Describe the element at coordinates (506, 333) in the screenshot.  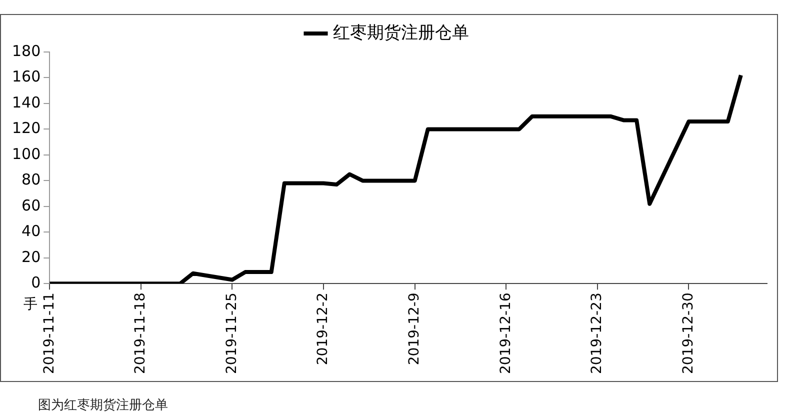
I see `x-tick-label: 2019-12-16` at that location.